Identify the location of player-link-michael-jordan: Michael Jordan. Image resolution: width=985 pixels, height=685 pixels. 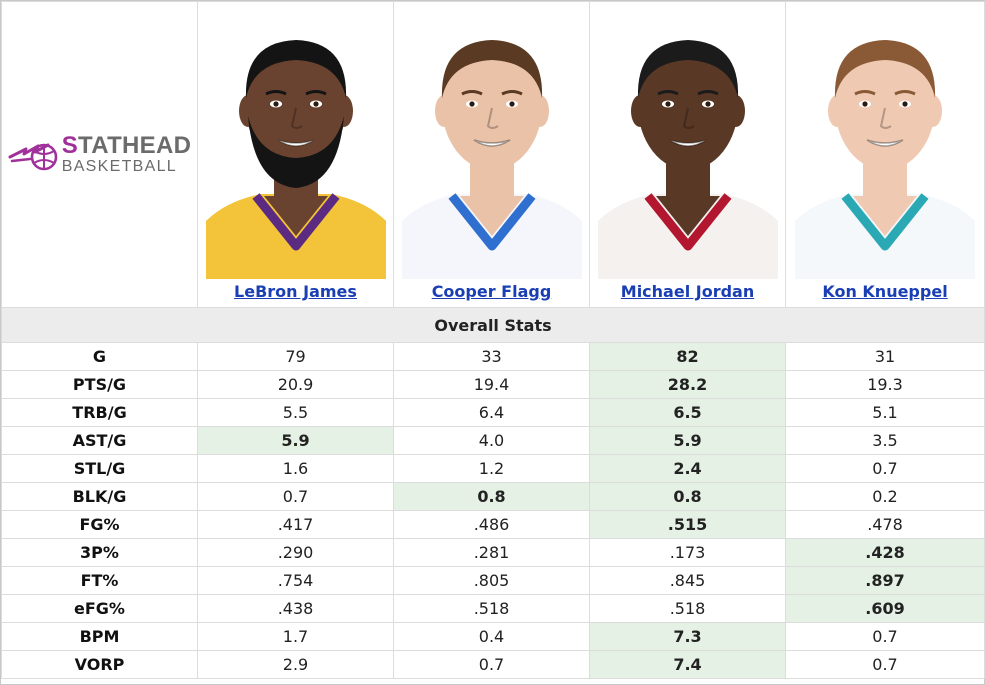
(687, 291).